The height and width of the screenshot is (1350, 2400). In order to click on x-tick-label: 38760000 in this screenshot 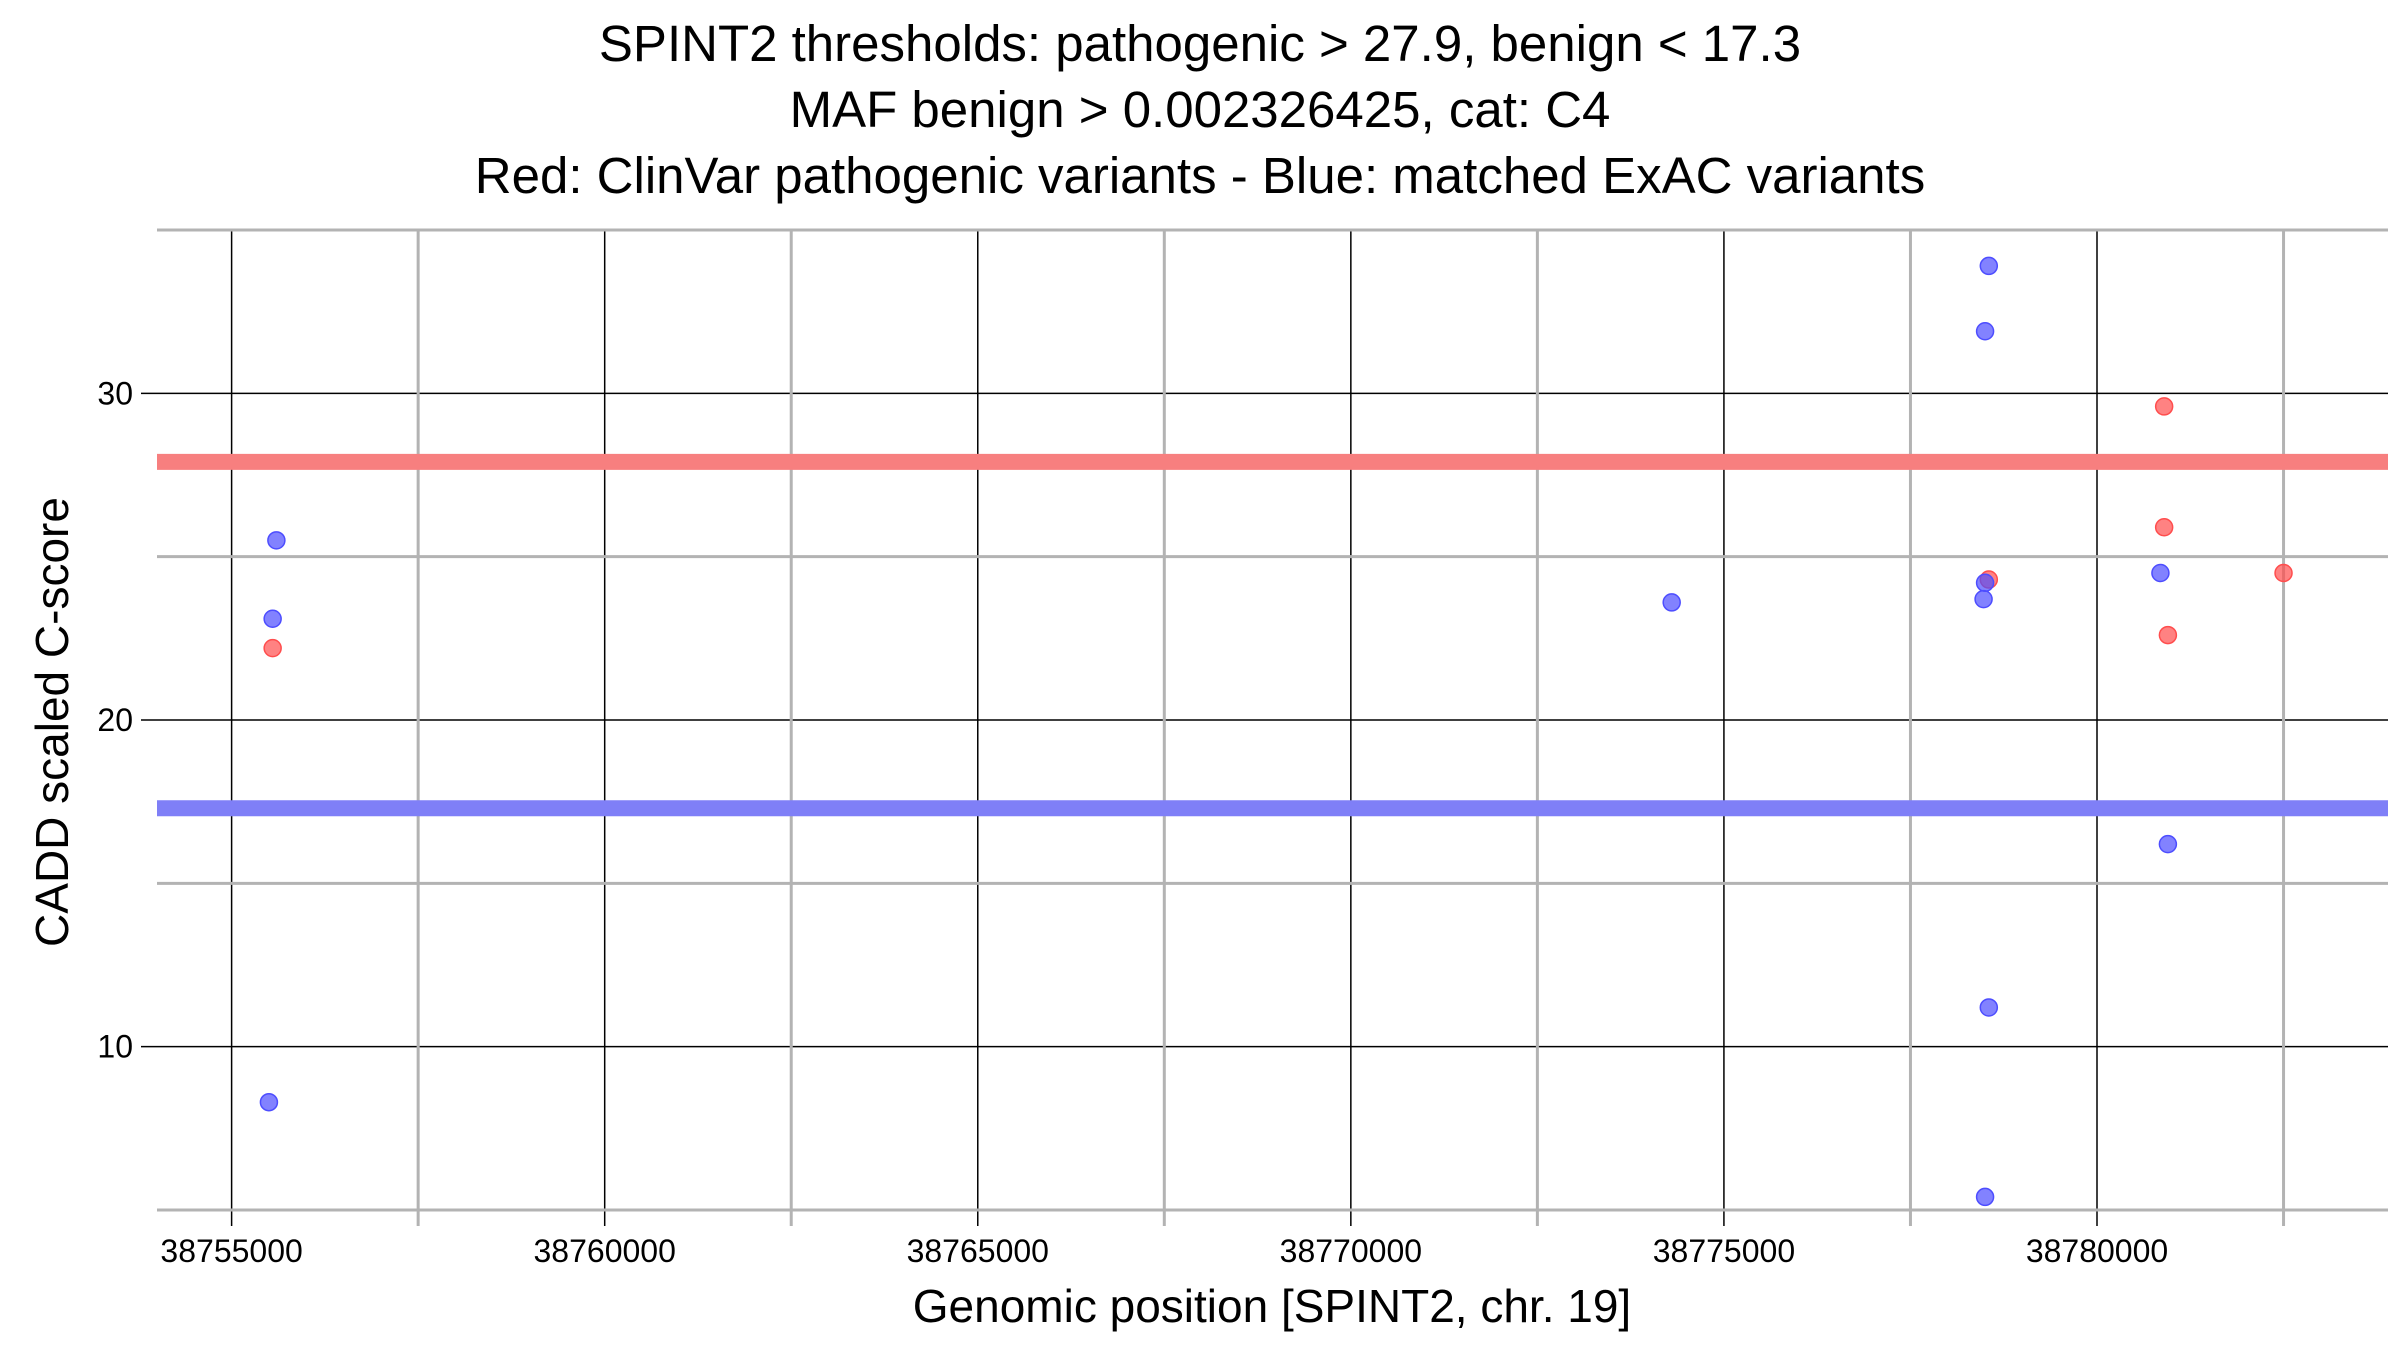, I will do `click(605, 1251)`.